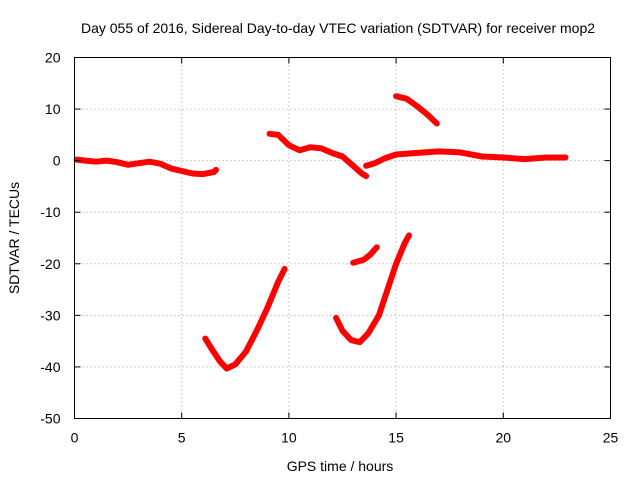 The image size is (640, 480). Describe the element at coordinates (50, 367) in the screenshot. I see `y-tick-label: -40` at that location.